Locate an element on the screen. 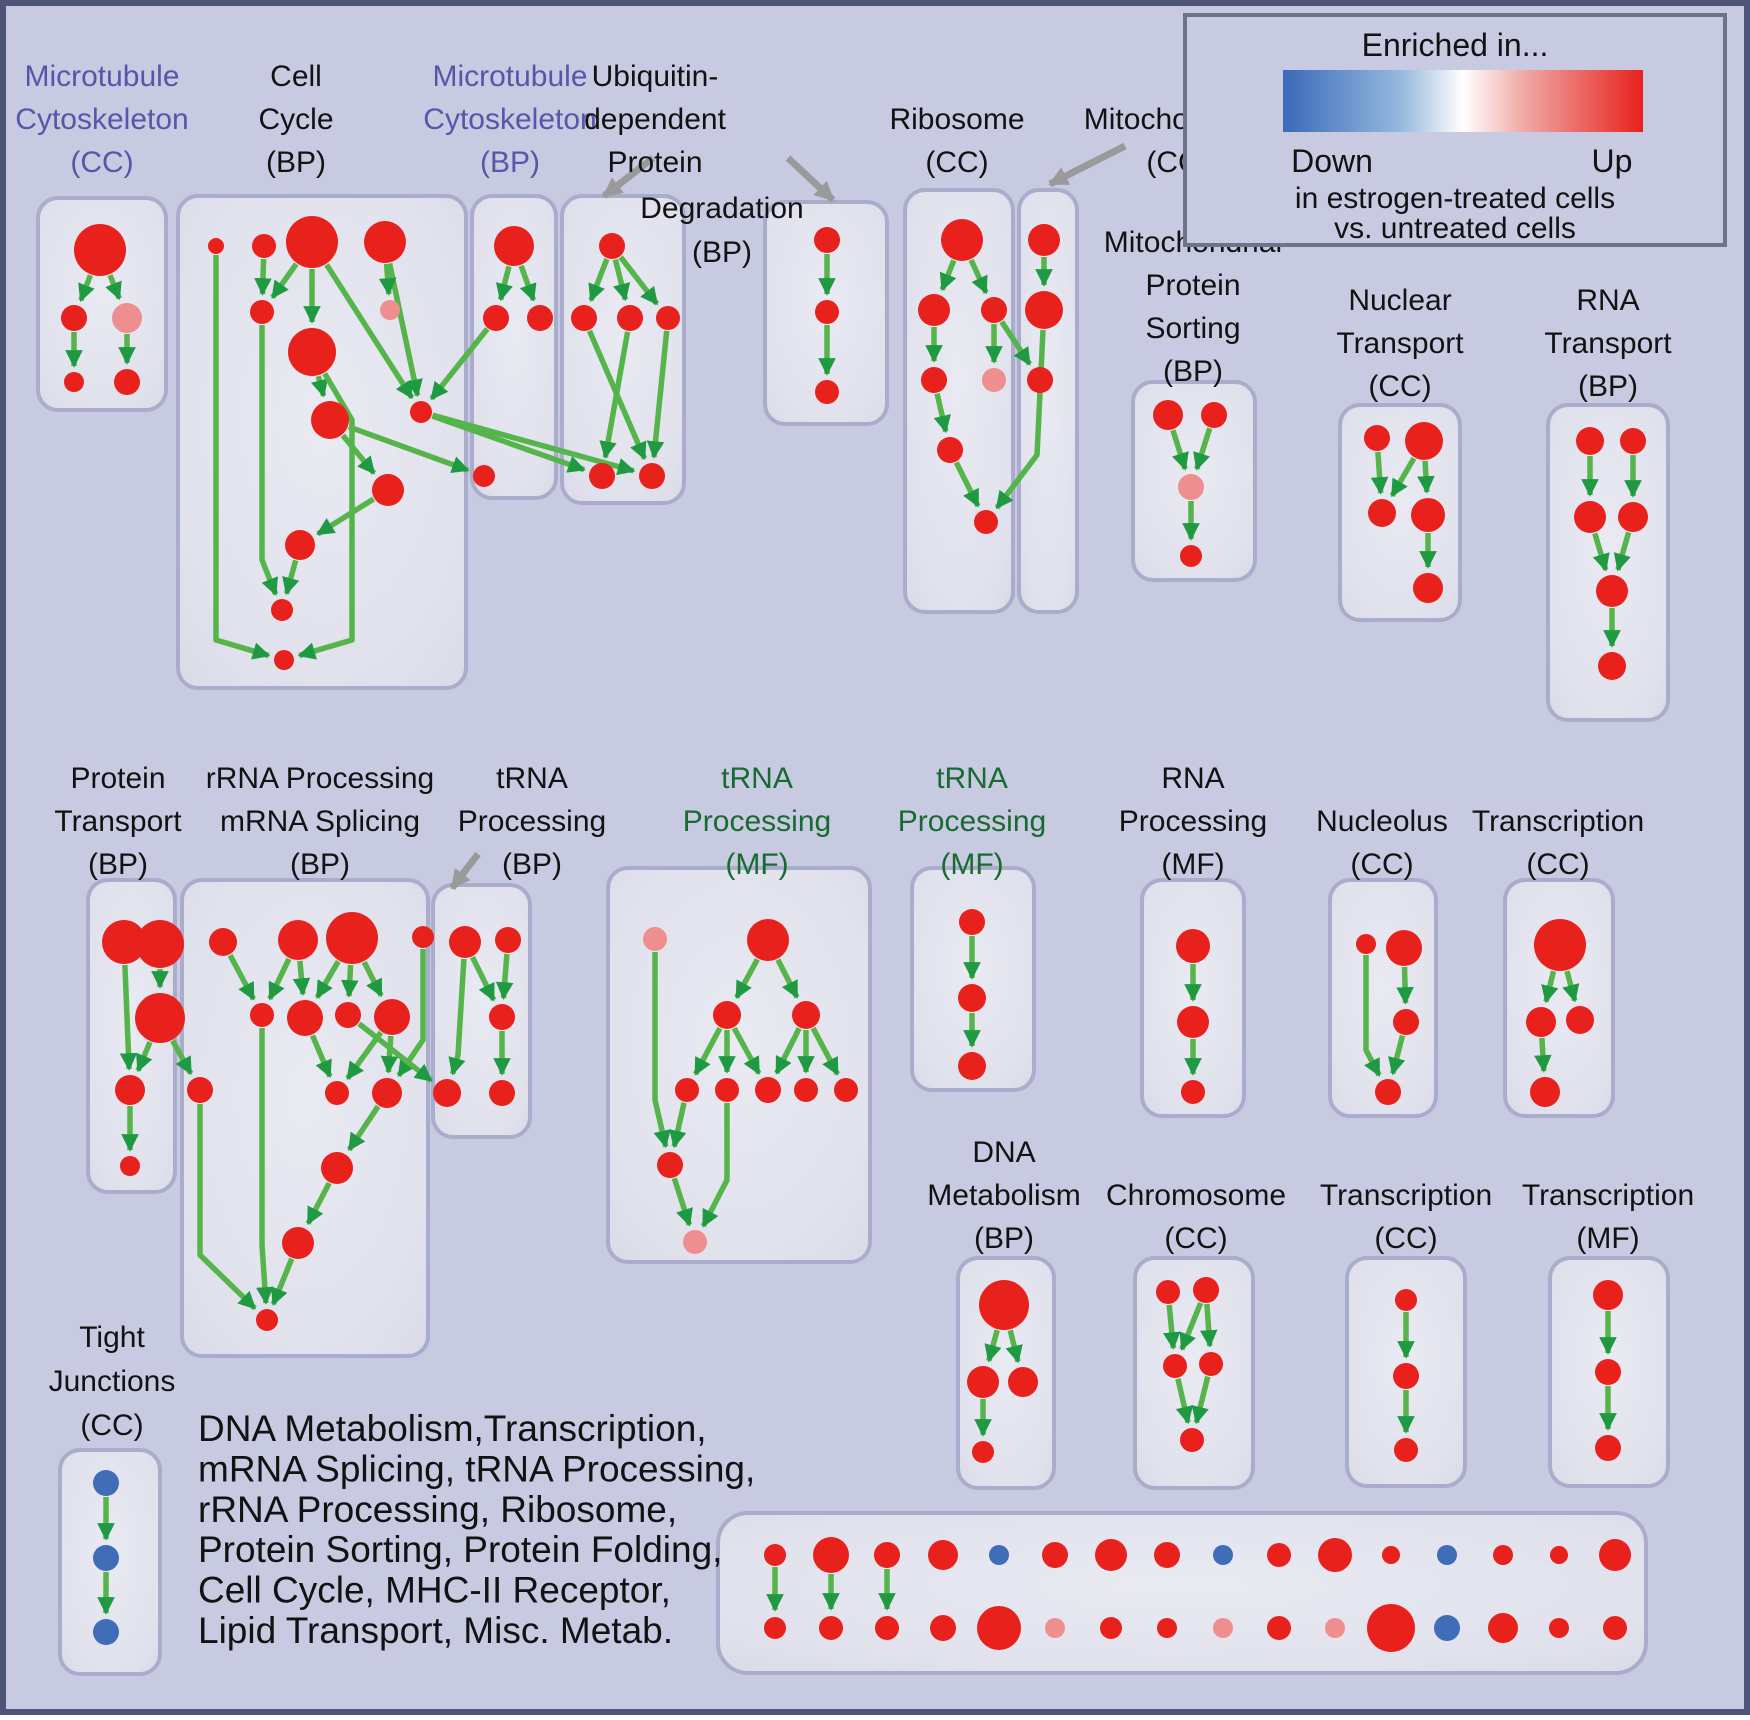 The height and width of the screenshot is (1720, 1750). go-term-node-NT2 is located at coordinates (1382, 513).